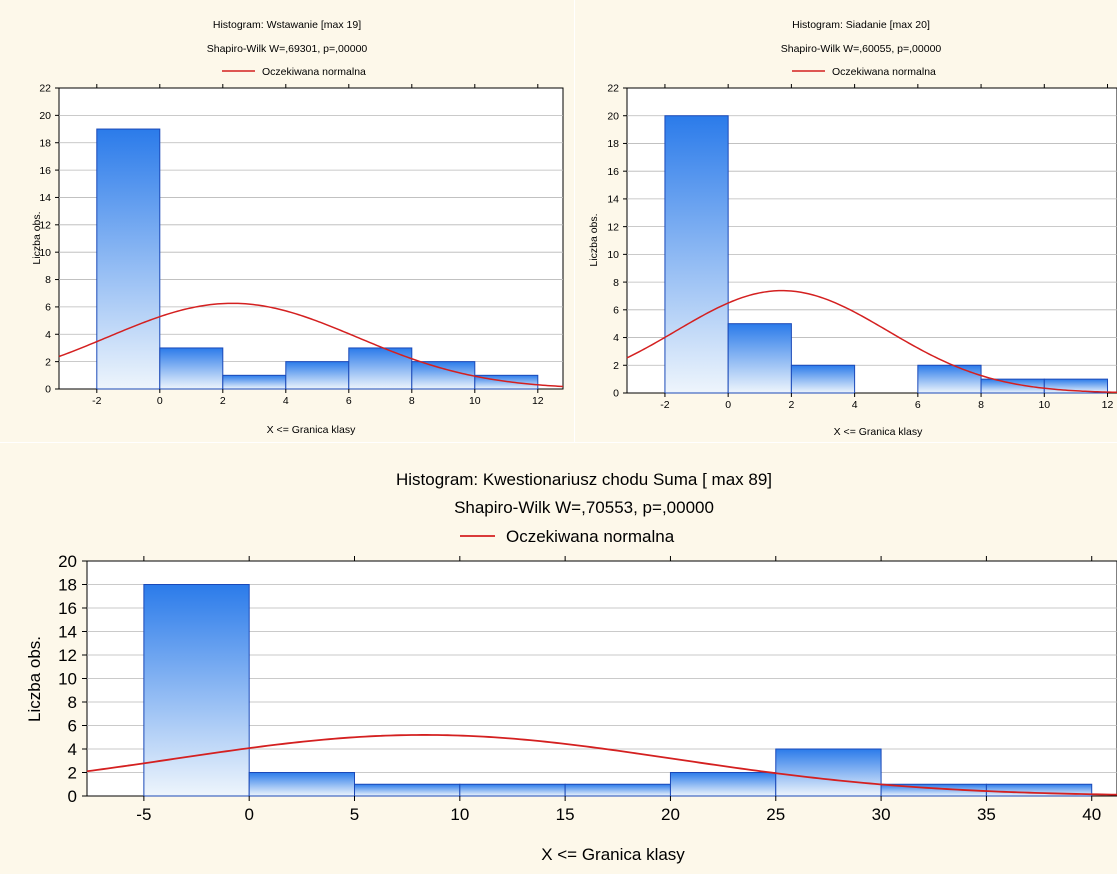 The width and height of the screenshot is (1117, 874). Describe the element at coordinates (670, 814) in the screenshot. I see `x-tick-label: 20` at that location.